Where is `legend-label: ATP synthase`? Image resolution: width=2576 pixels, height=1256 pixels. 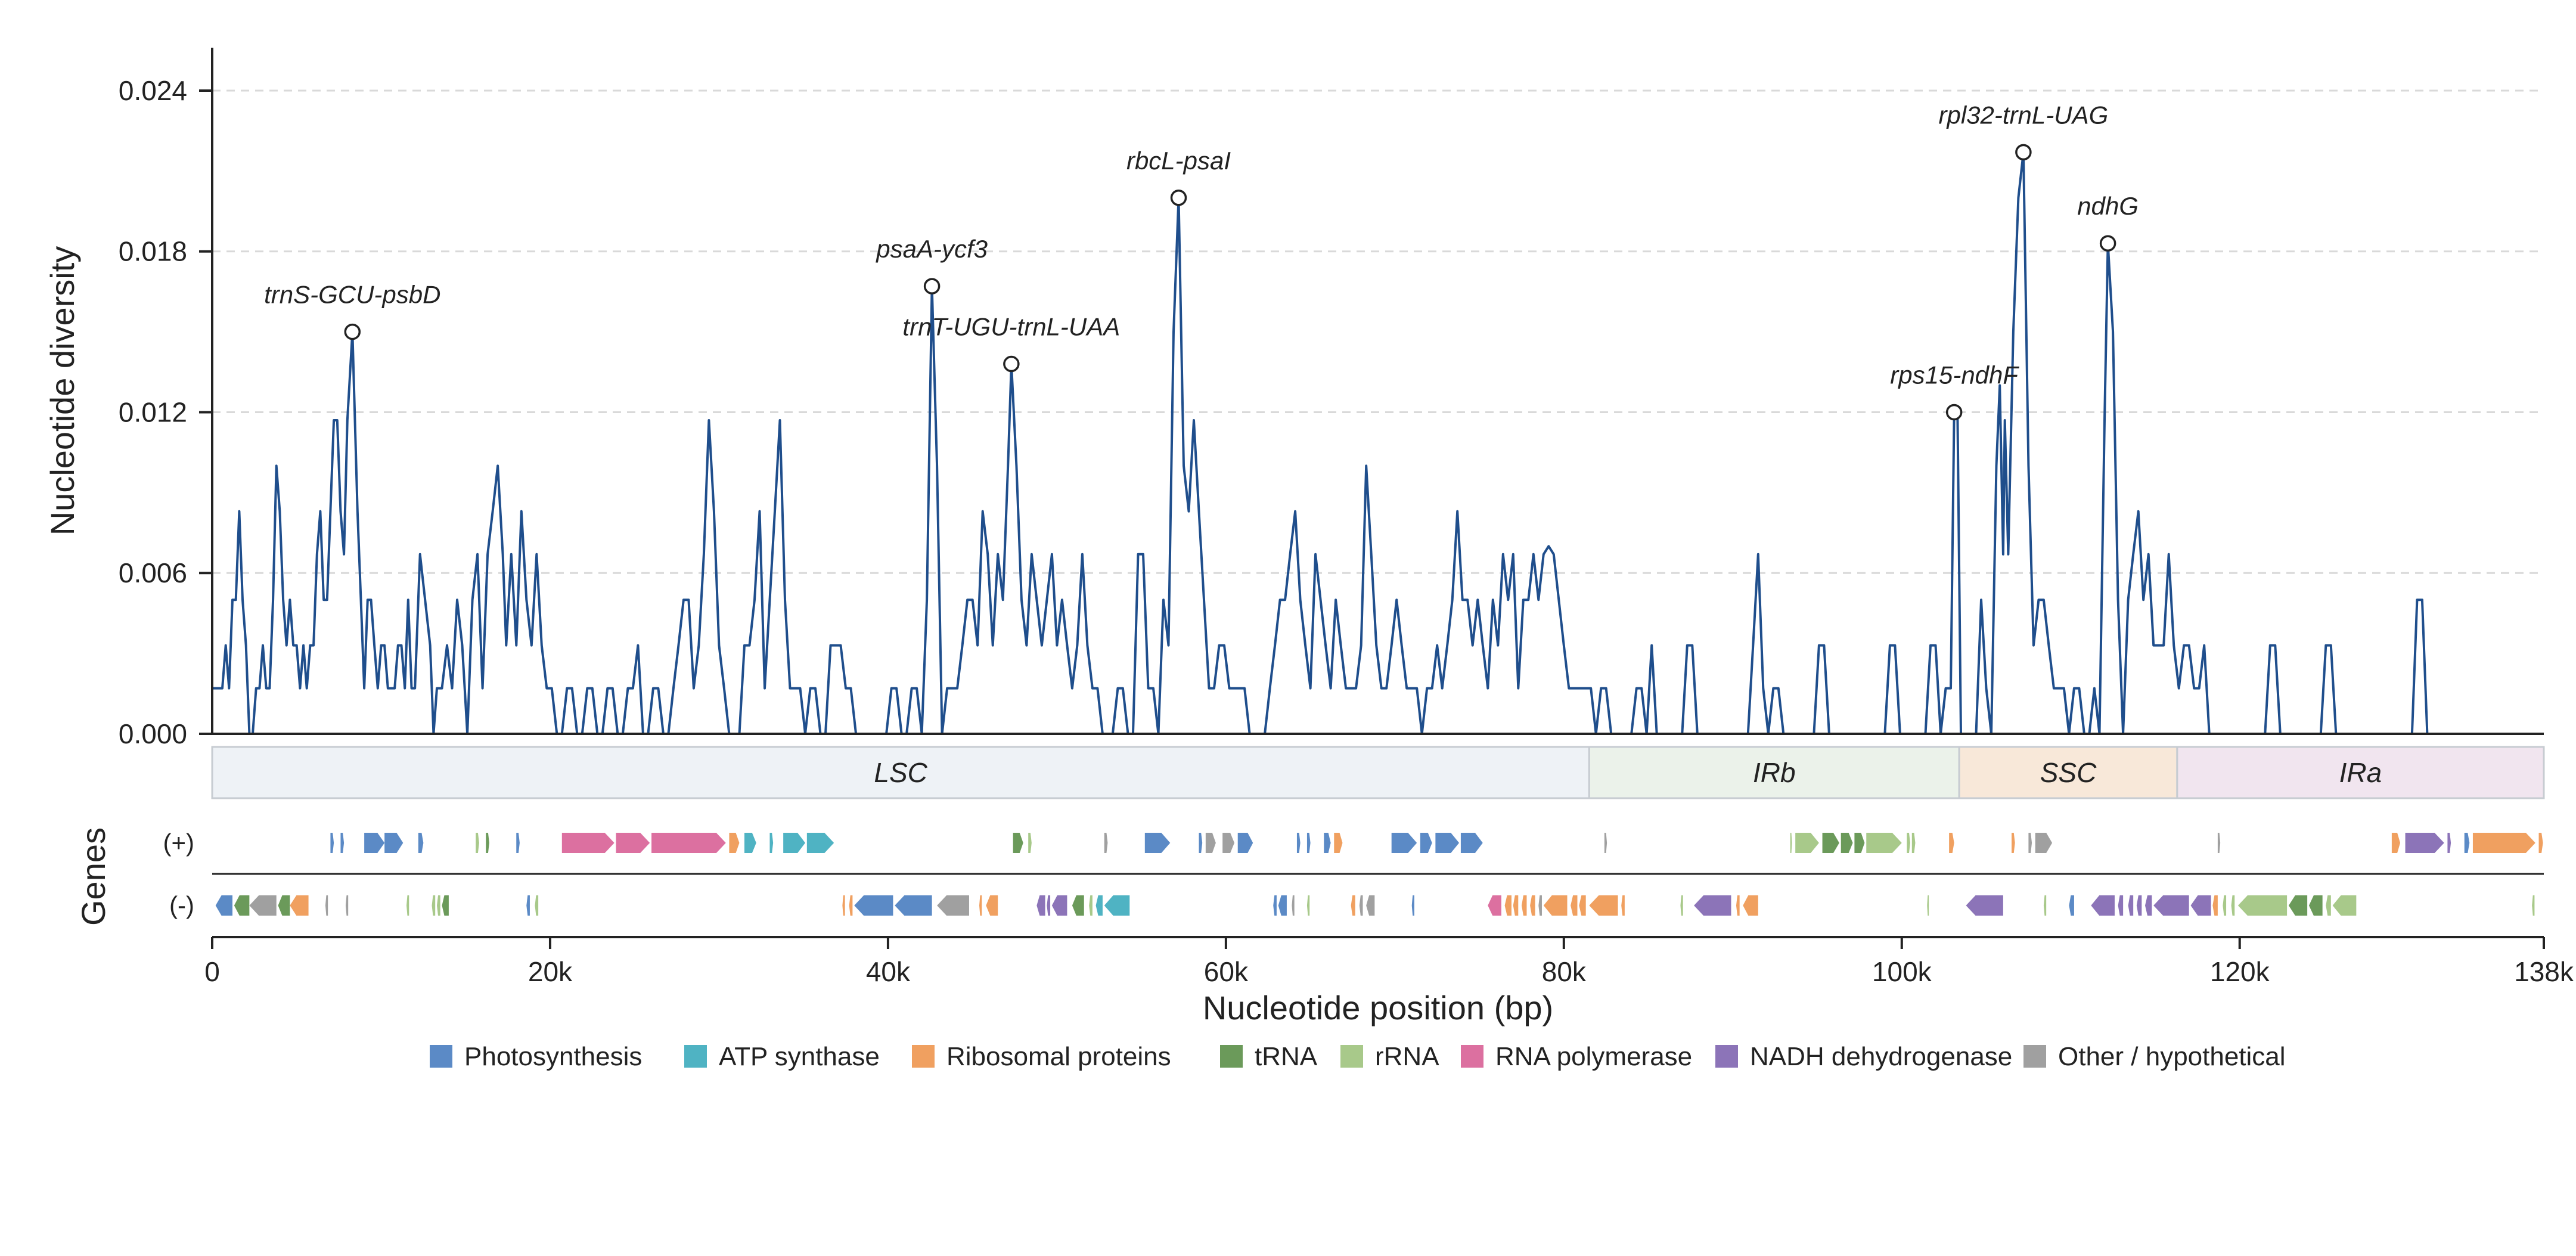
legend-label: ATP synthase is located at coordinates (799, 1056).